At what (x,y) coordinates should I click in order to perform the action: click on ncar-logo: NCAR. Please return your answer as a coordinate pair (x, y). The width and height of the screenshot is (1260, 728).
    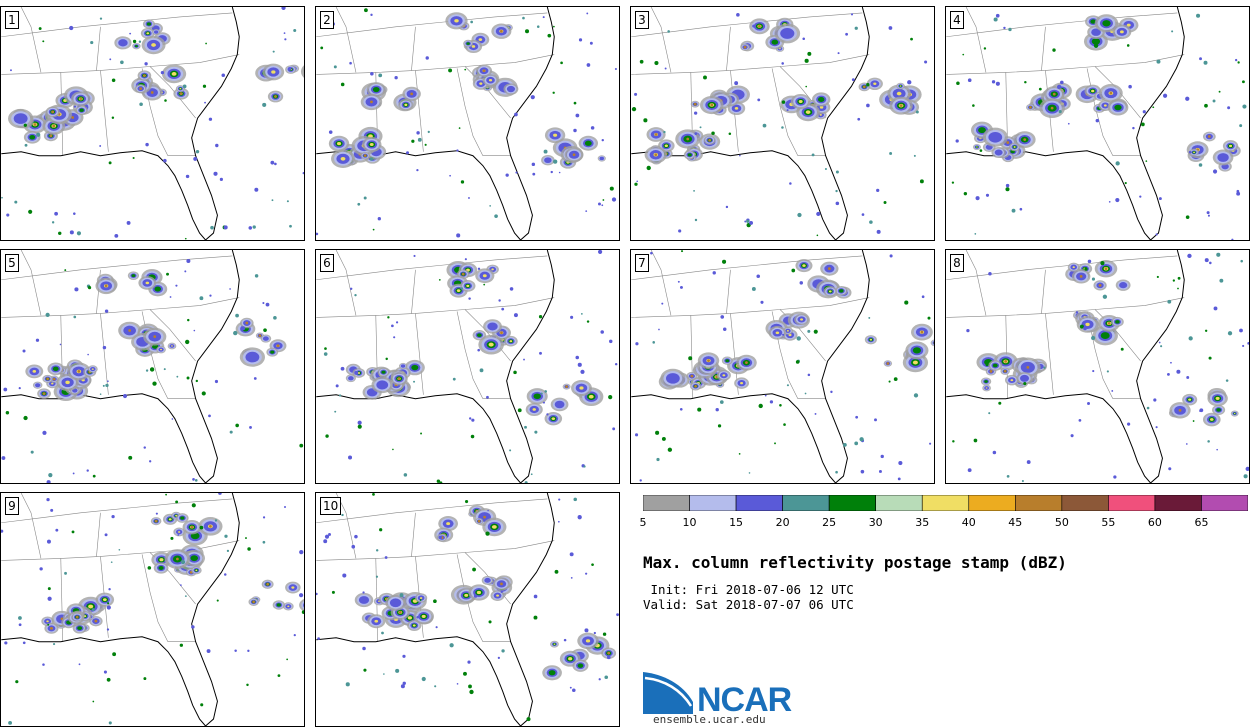
    Looking at the image, I should click on (718, 693).